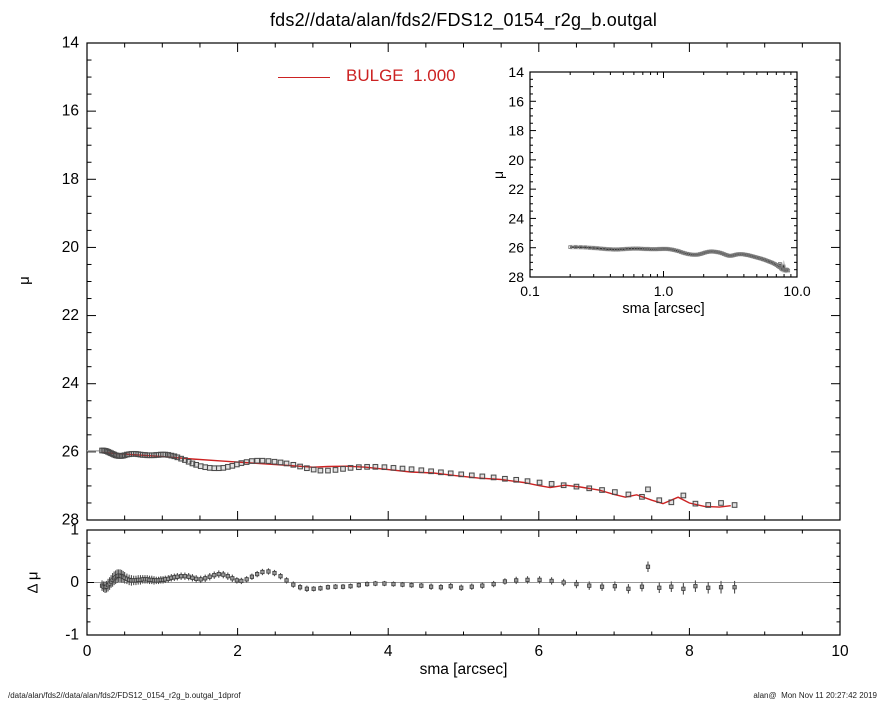 The width and height of the screenshot is (885, 708). What do you see at coordinates (679, 259) in the screenshot?
I see `inset-profile-line` at bounding box center [679, 259].